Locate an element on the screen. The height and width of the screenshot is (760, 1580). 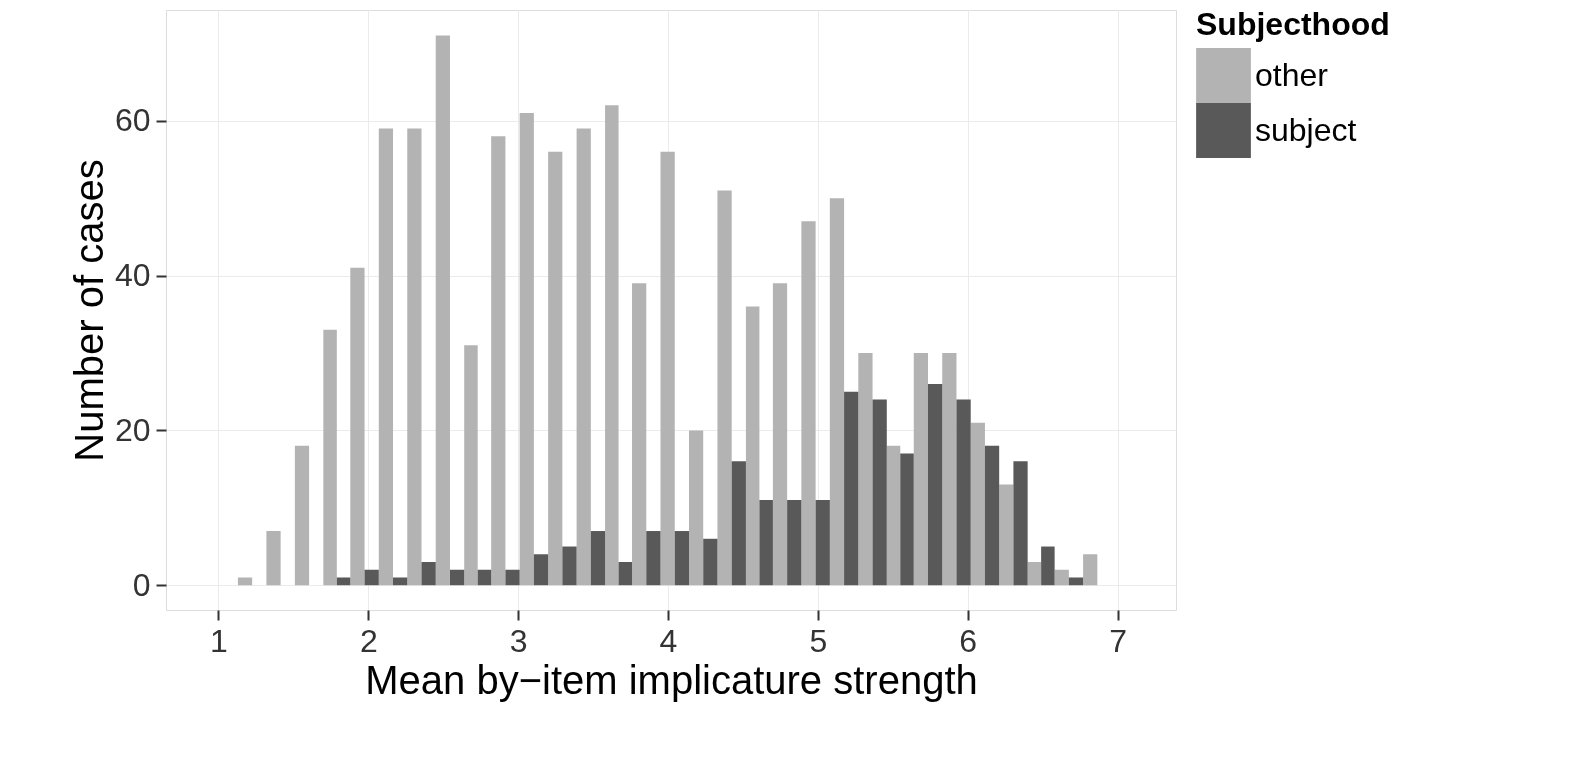
y-axis-title: Number of cases is located at coordinates (88, 310).